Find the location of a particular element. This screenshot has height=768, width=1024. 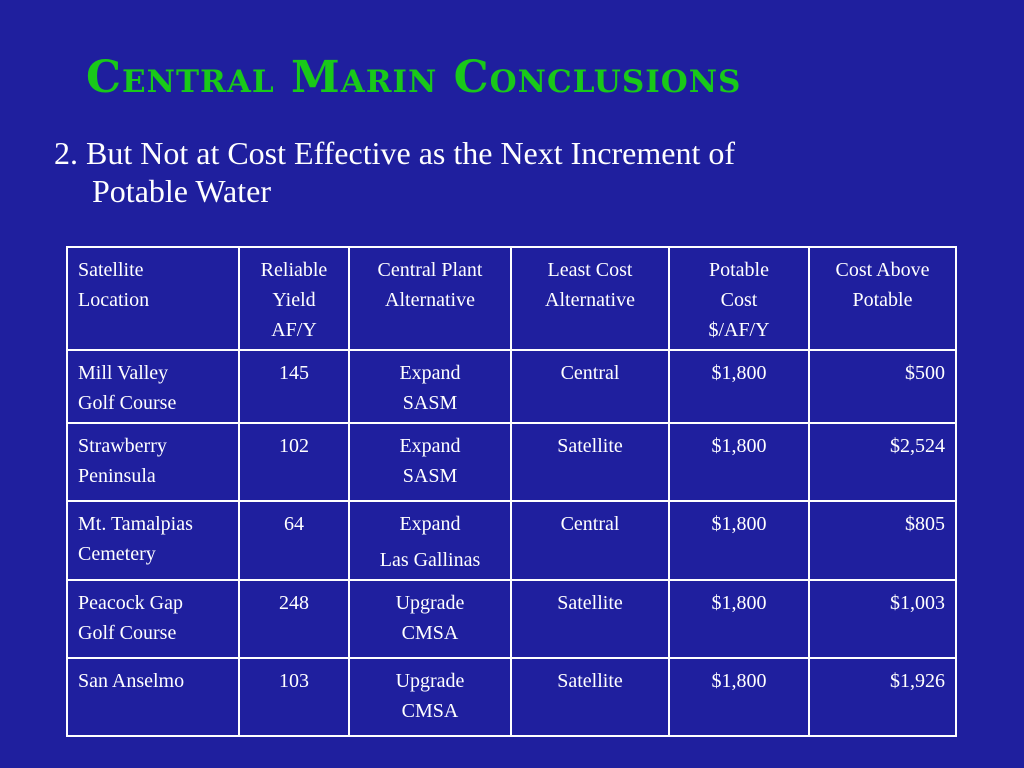

header-least-cost-alternative: Least Cost Alternative is located at coordinates (590, 298).